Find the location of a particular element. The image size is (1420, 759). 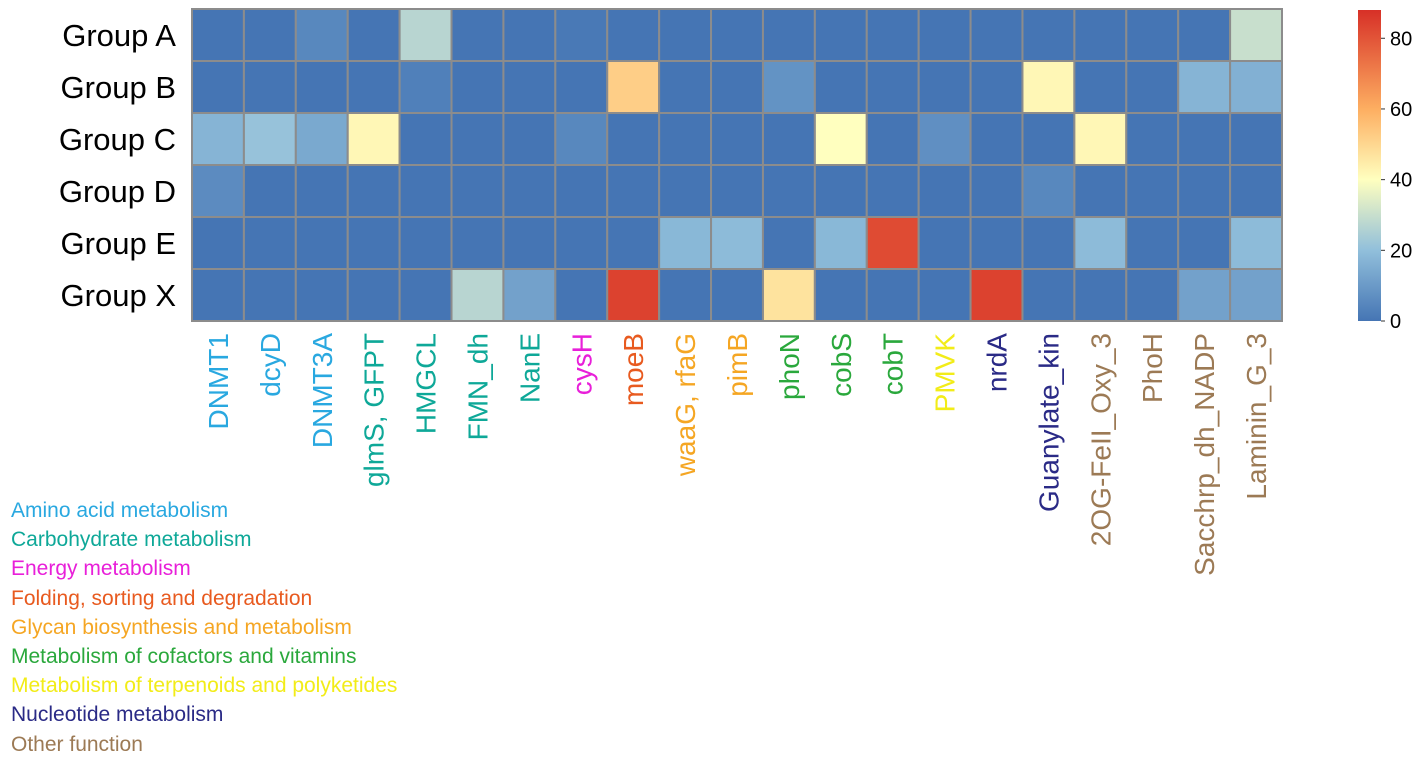

column-label: phoN is located at coordinates (789, 366).